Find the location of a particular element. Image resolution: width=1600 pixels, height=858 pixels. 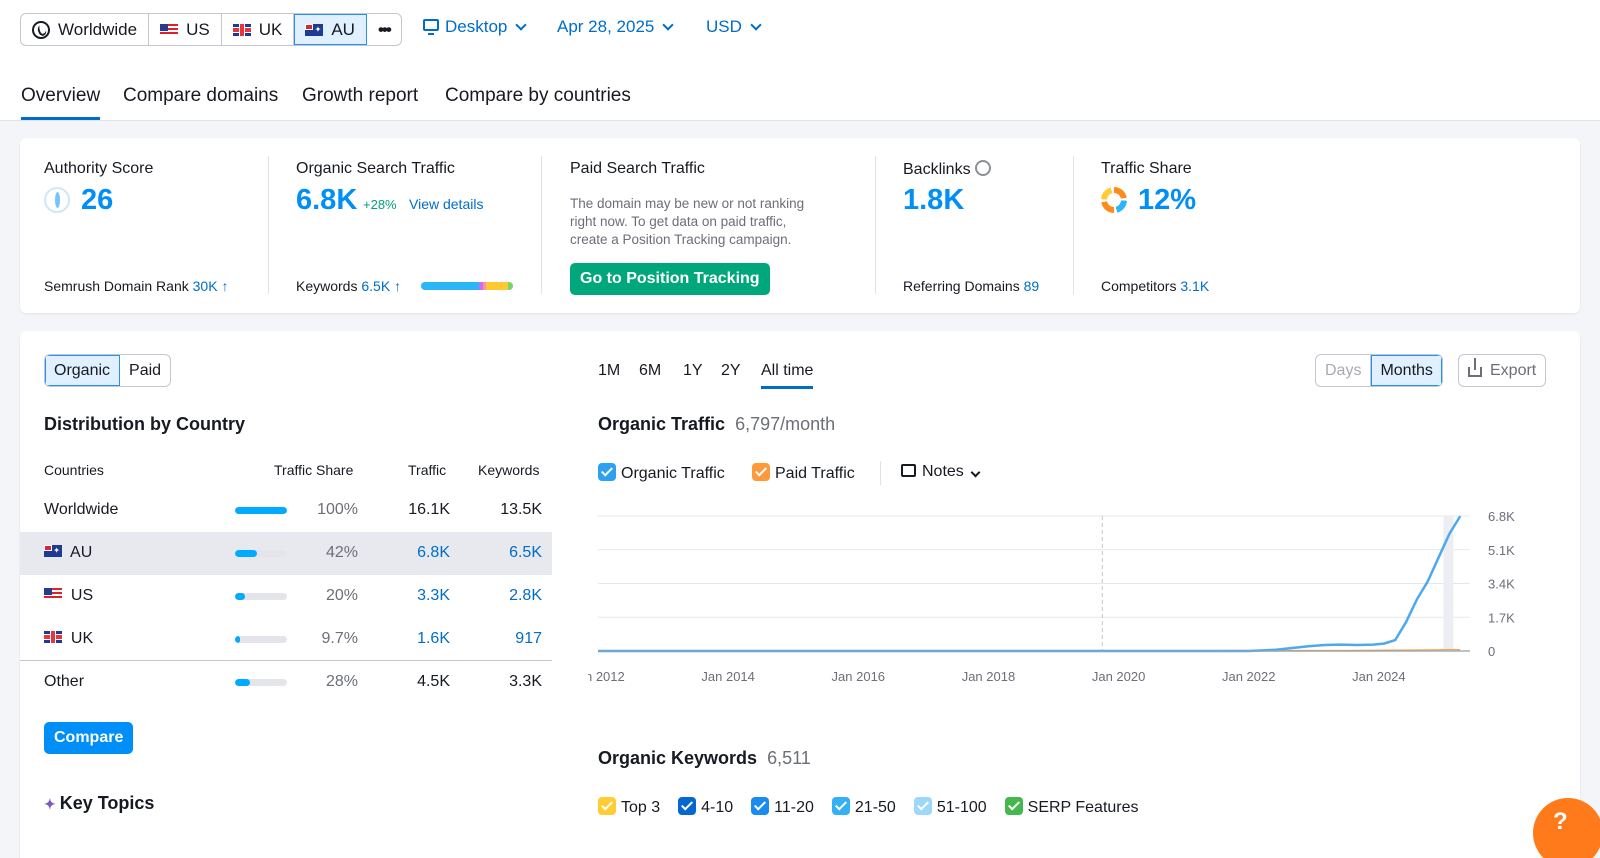

db-worldwide: Worldwide is located at coordinates (85, 29).